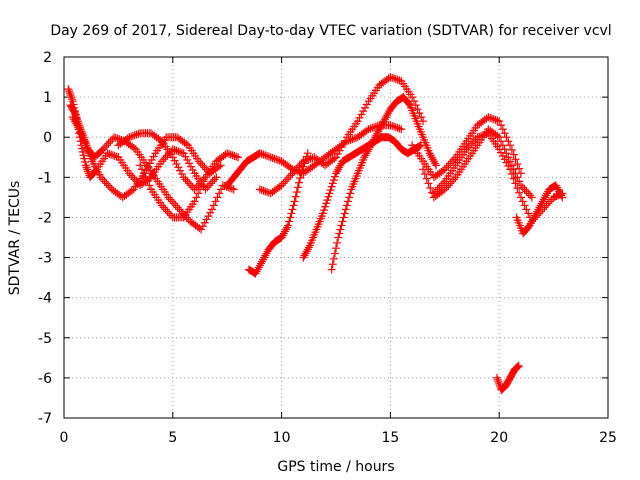 Image resolution: width=640 pixels, height=480 pixels. What do you see at coordinates (390, 438) in the screenshot?
I see `x-tick-label: 15` at bounding box center [390, 438].